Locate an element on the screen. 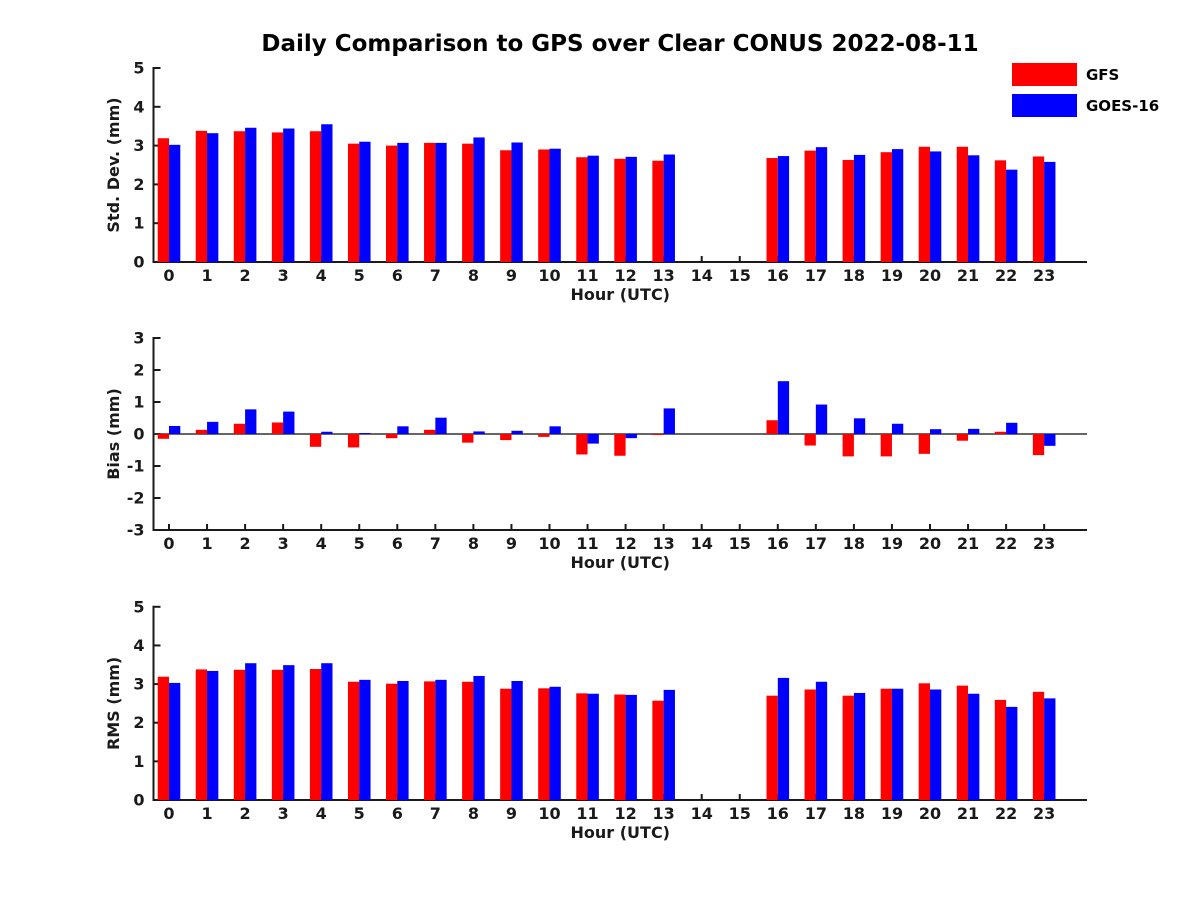 The image size is (1200, 900). x-tick-label: 23 is located at coordinates (1044, 543).